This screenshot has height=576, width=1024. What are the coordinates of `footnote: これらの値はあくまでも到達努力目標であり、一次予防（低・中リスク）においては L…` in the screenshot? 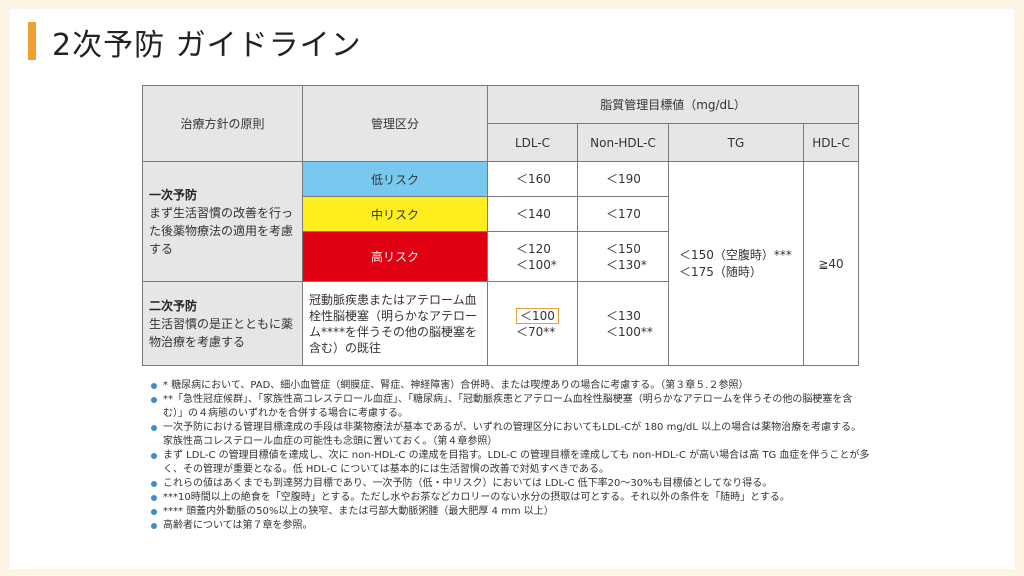 It's located at (510, 484).